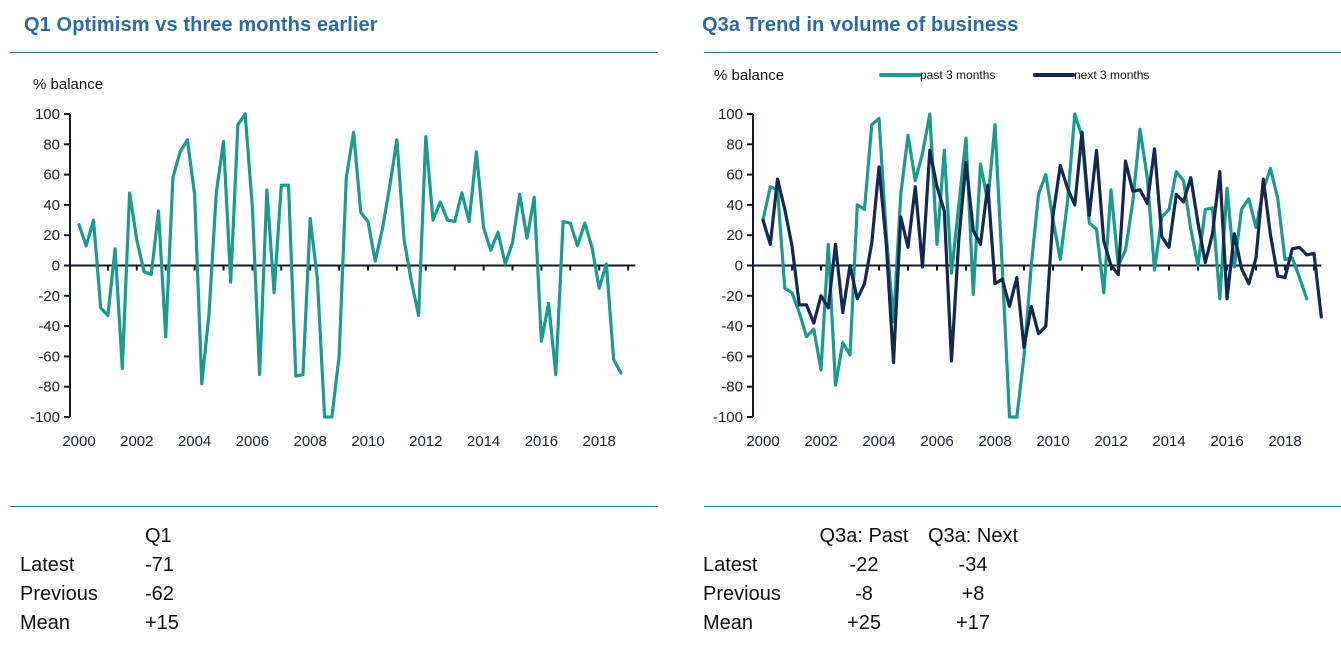 The image size is (1341, 648). I want to click on stats-row-previous: Previous -62, so click(99, 594).